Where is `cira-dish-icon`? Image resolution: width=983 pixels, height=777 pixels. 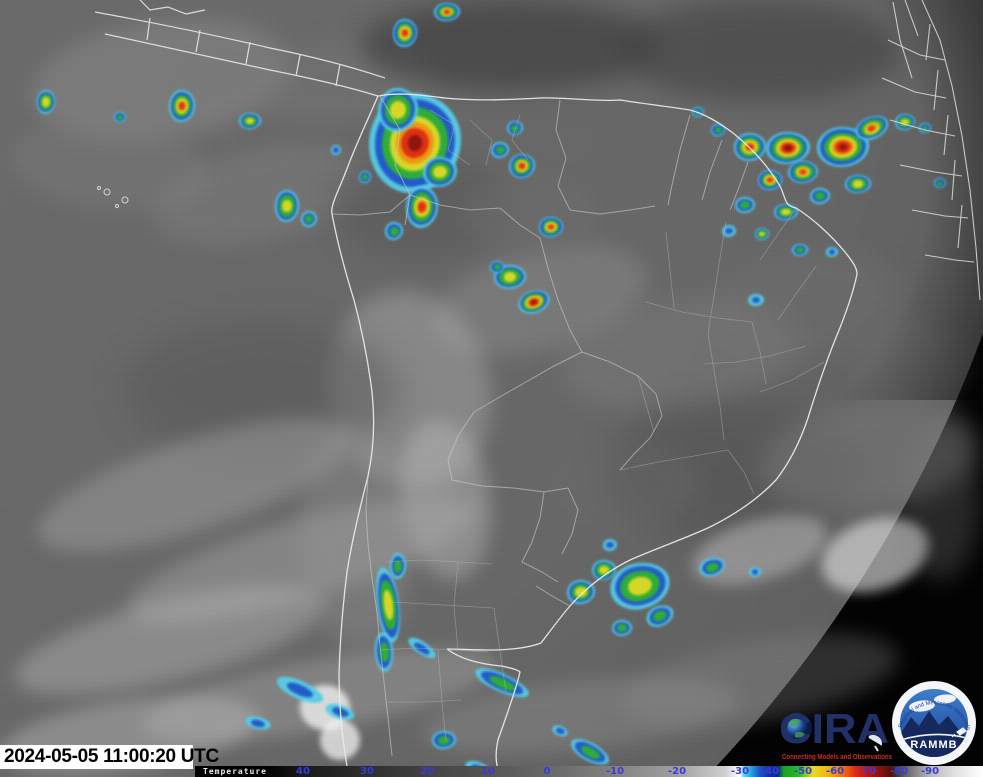 cira-dish-icon is located at coordinates (875, 743).